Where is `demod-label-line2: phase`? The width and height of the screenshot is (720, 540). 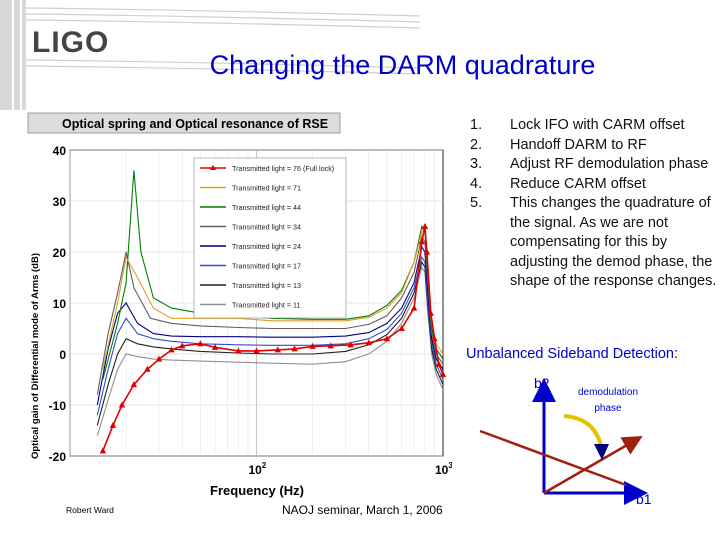 demod-label-line2: phase is located at coordinates (608, 408).